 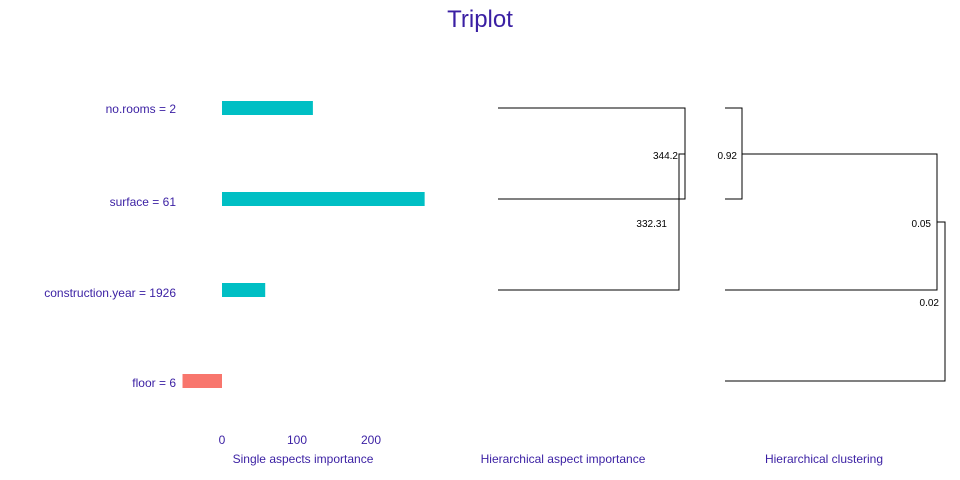 What do you see at coordinates (563, 459) in the screenshot?
I see `x-axis-label: Hierarchical aspect importance` at bounding box center [563, 459].